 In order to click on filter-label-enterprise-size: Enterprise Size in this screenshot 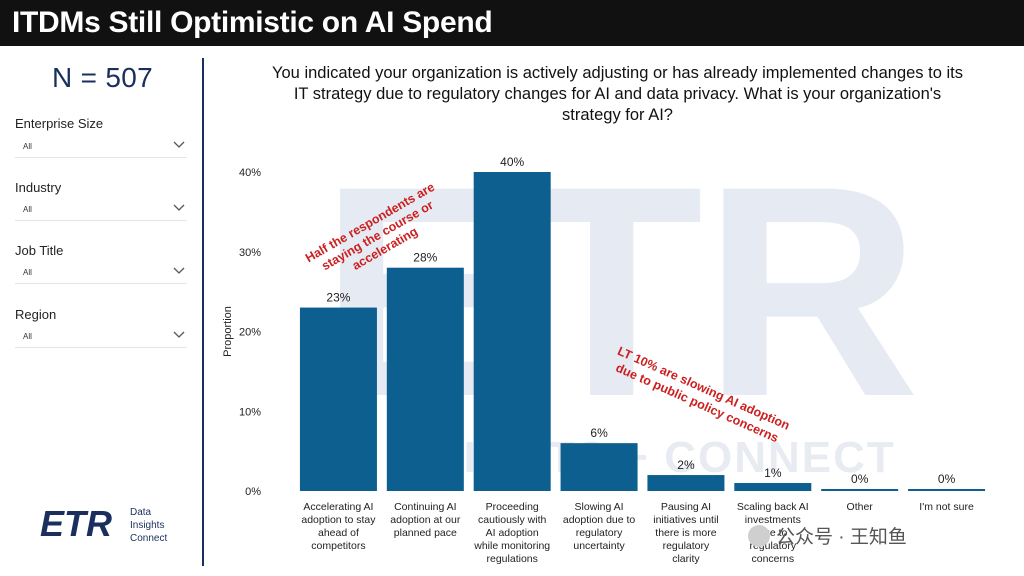, I will do `click(59, 123)`.